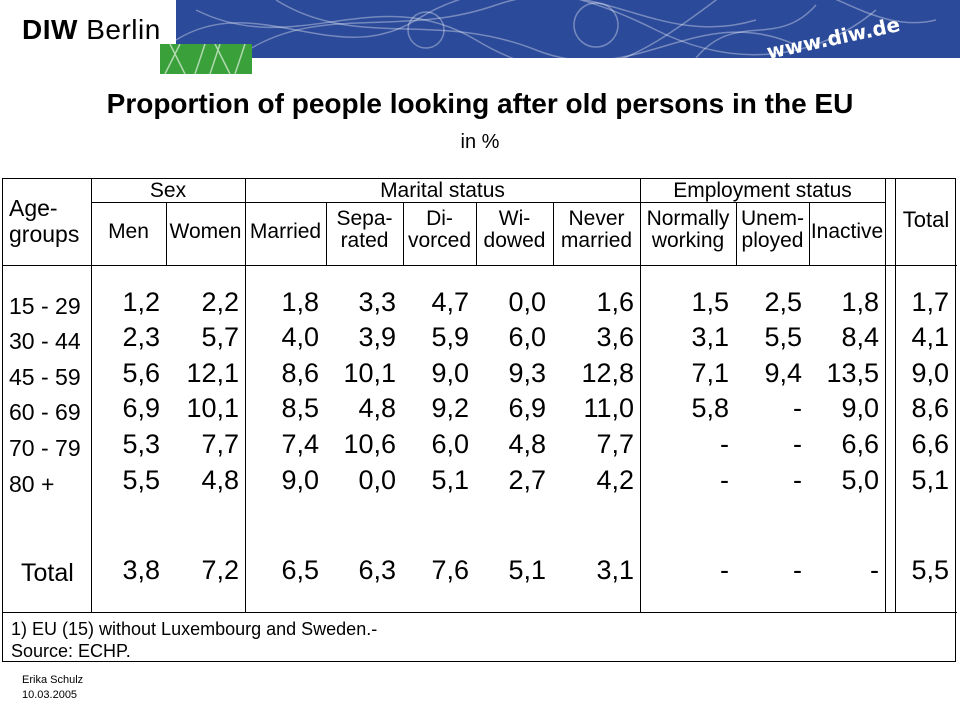 Image resolution: width=960 pixels, height=720 pixels. I want to click on column-header: Sepa-rated, so click(364, 230).